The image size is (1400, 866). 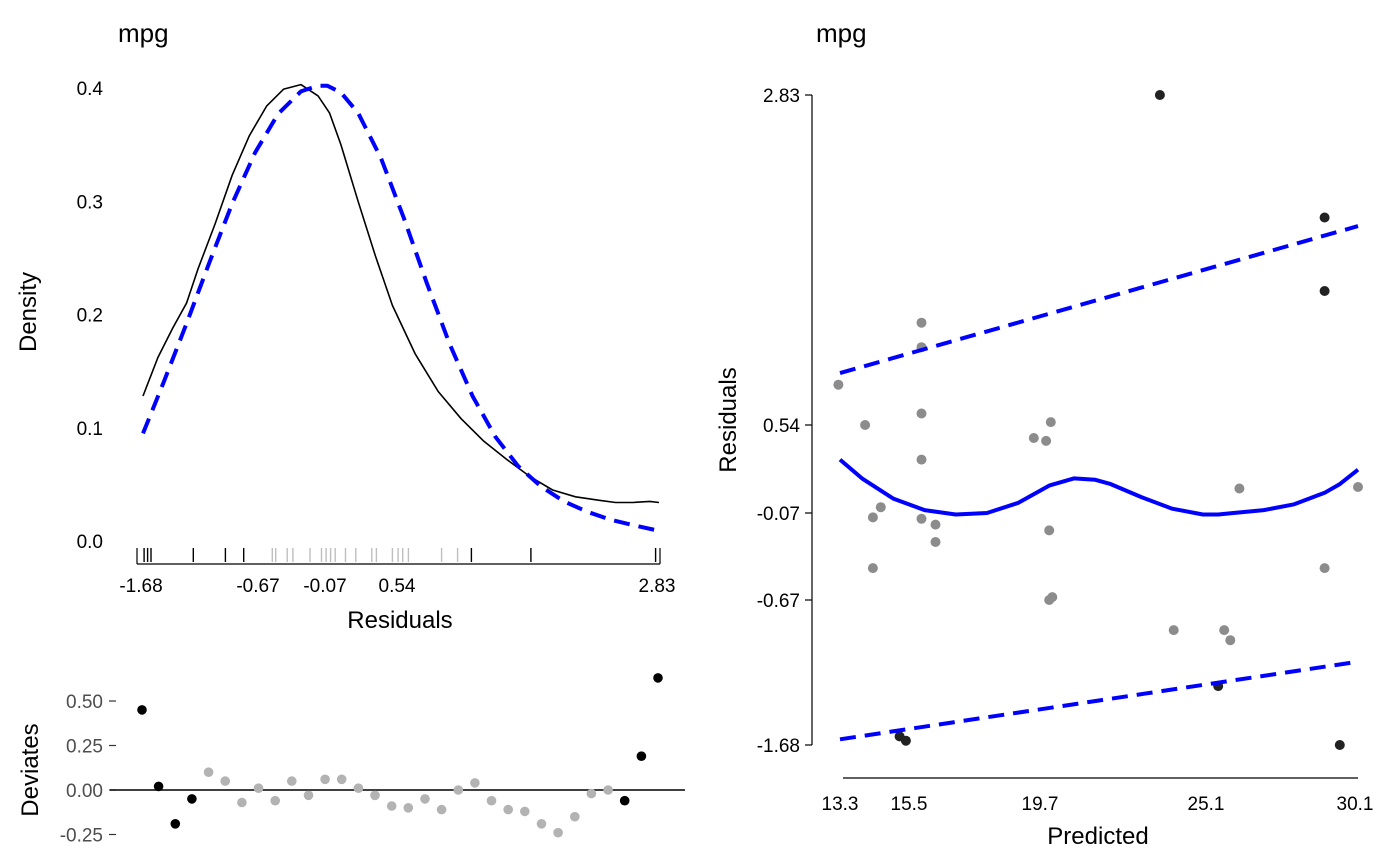 What do you see at coordinates (143, 33) in the screenshot?
I see `density-title: mpg` at bounding box center [143, 33].